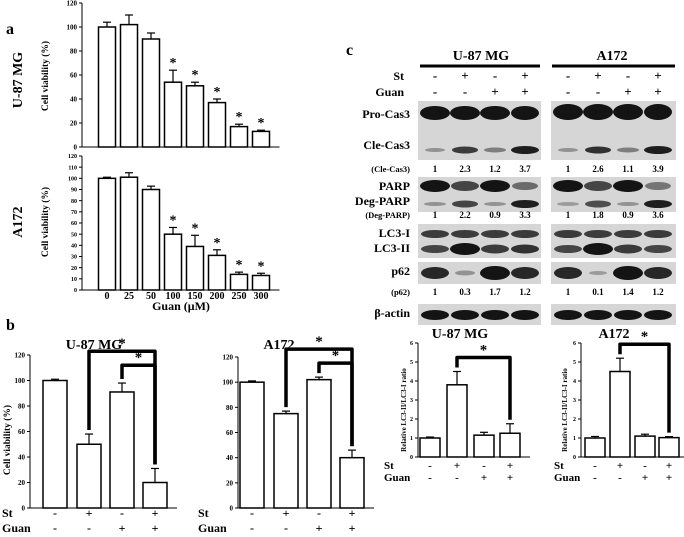 The width and height of the screenshot is (684, 537). Describe the element at coordinates (613, 314) in the screenshot. I see `blot-strip-actin-a172` at that location.